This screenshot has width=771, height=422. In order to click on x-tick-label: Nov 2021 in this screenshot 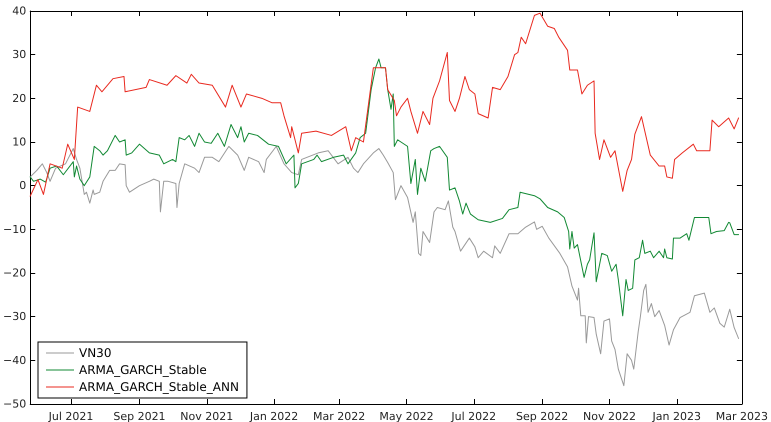, I will do `click(207, 416)`.